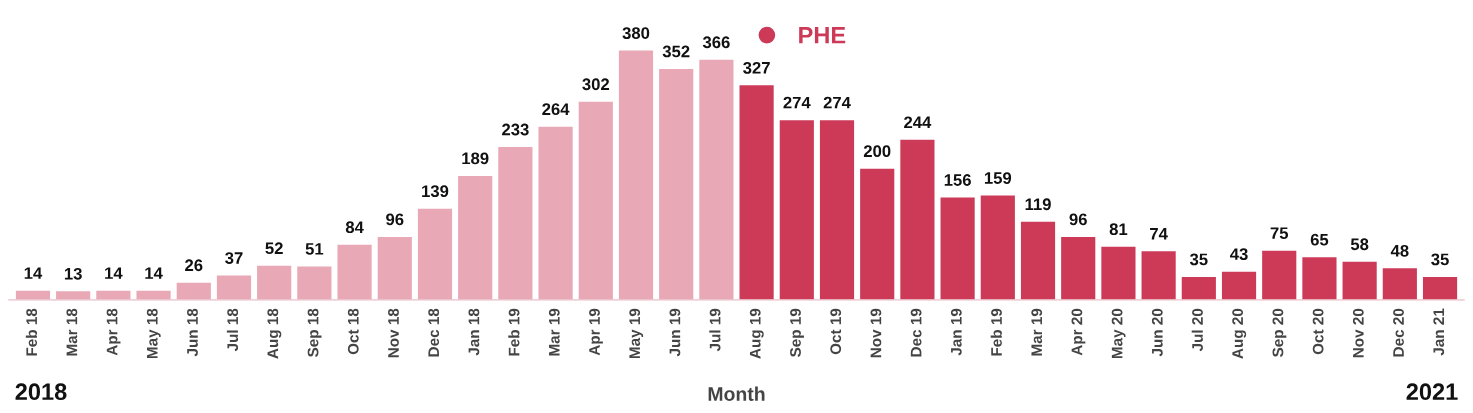 This screenshot has height=413, width=1473. I want to click on data-label: 156, so click(957, 180).